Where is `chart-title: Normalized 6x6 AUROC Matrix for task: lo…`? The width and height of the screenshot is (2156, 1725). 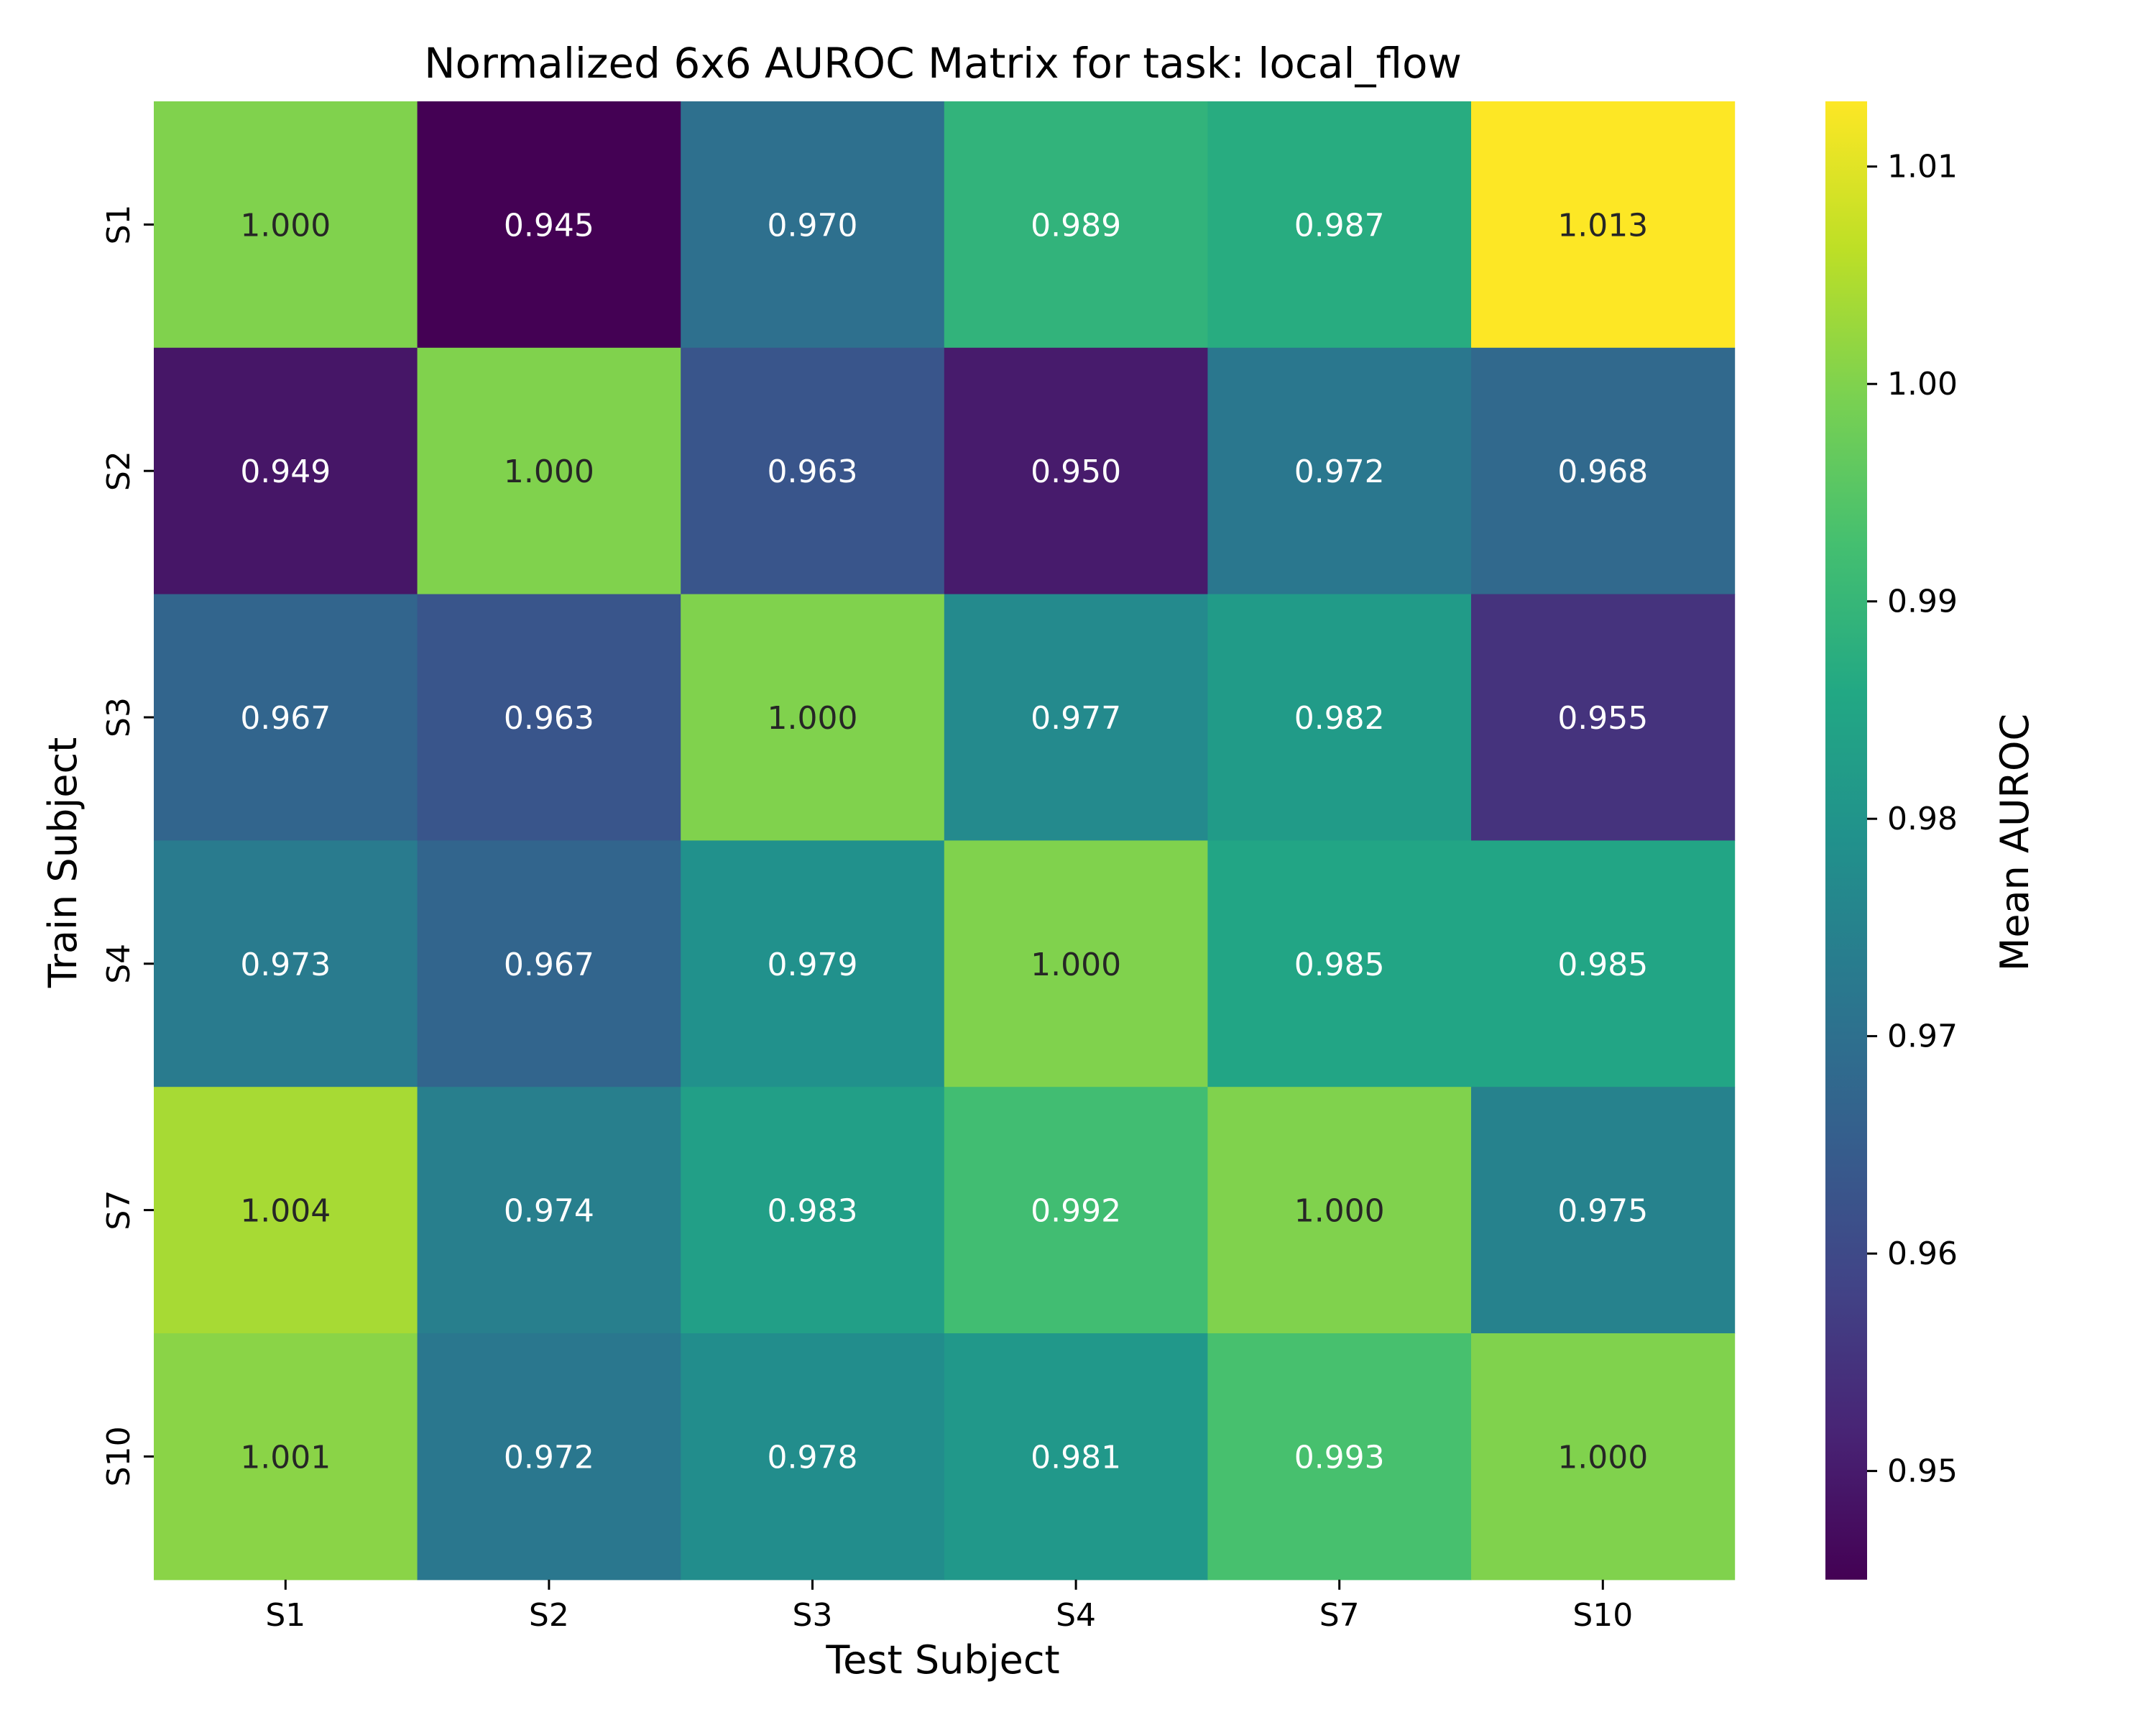
chart-title: Normalized 6x6 AUROC Matrix for task: lo… is located at coordinates (943, 63).